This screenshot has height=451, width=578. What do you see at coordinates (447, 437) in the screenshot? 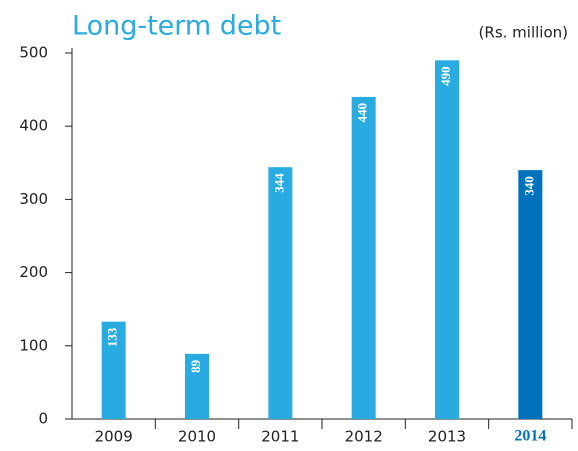
I see `x-tick-label: 2013` at bounding box center [447, 437].